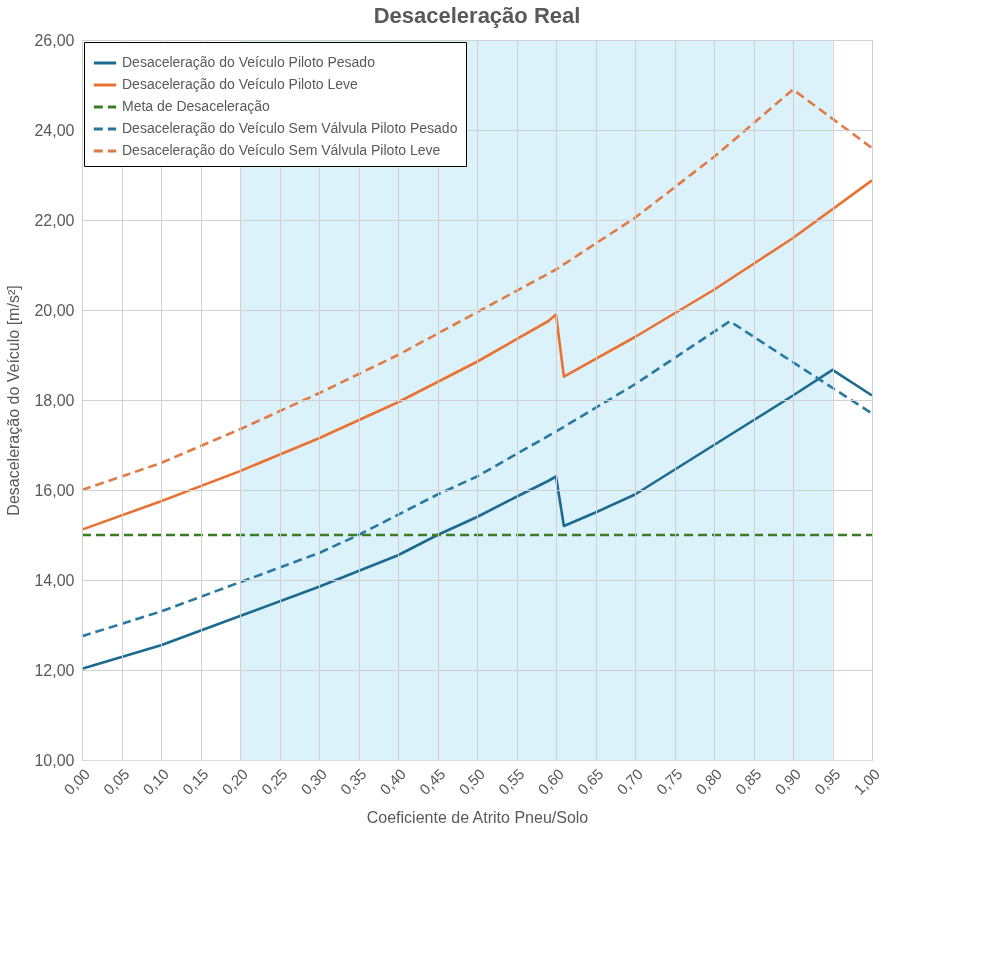 Image resolution: width=1001 pixels, height=980 pixels. Describe the element at coordinates (709, 781) in the screenshot. I see `x-tick-label: 0,80` at that location.